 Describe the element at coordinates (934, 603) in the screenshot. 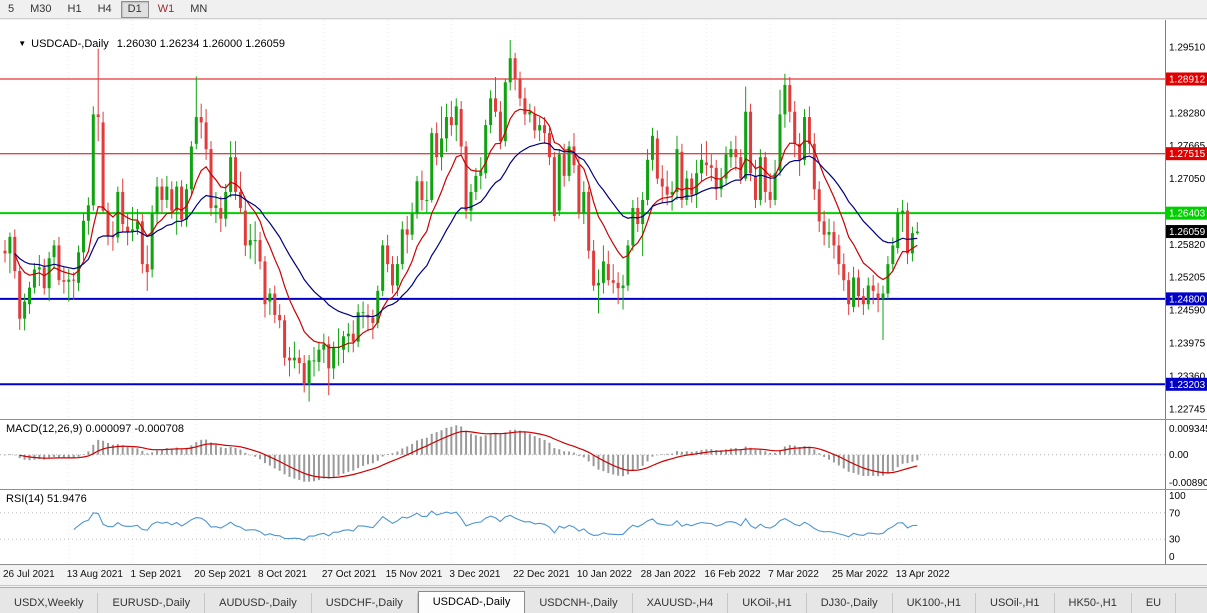

I see `symbol-tab-uk100-h1: UK100-,H1` at that location.